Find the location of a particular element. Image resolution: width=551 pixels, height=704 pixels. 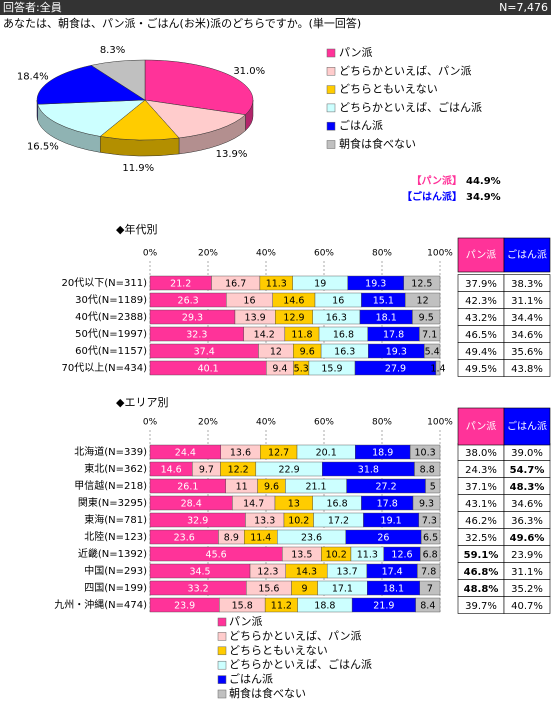

table-header-label: パン派 is located at coordinates (481, 255).